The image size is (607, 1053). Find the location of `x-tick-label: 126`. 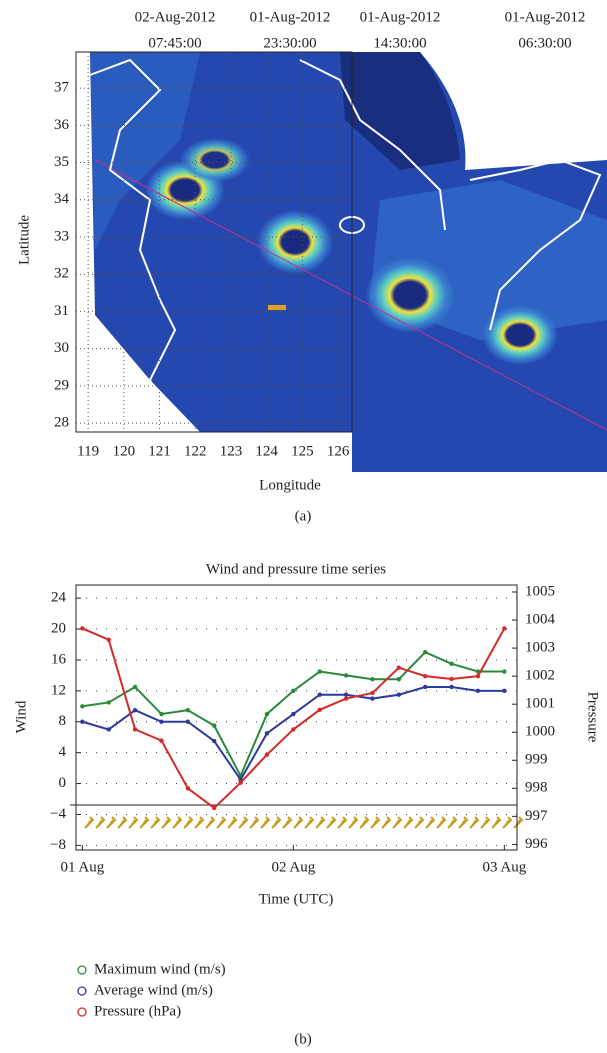

x-tick-label: 126 is located at coordinates (338, 451).